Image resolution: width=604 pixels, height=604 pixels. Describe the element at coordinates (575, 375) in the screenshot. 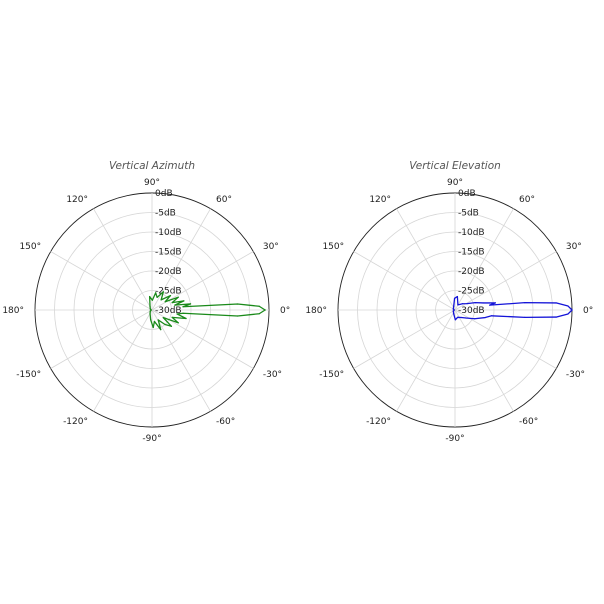

I see `angle-tick-label: -30°` at that location.